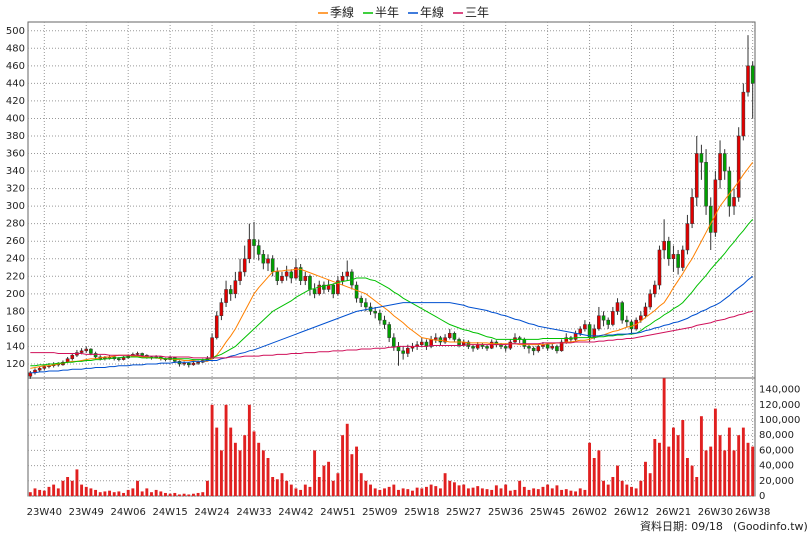 The height and width of the screenshot is (540, 808). Describe the element at coordinates (15, 189) in the screenshot. I see `y-tick-label: 320` at that location.